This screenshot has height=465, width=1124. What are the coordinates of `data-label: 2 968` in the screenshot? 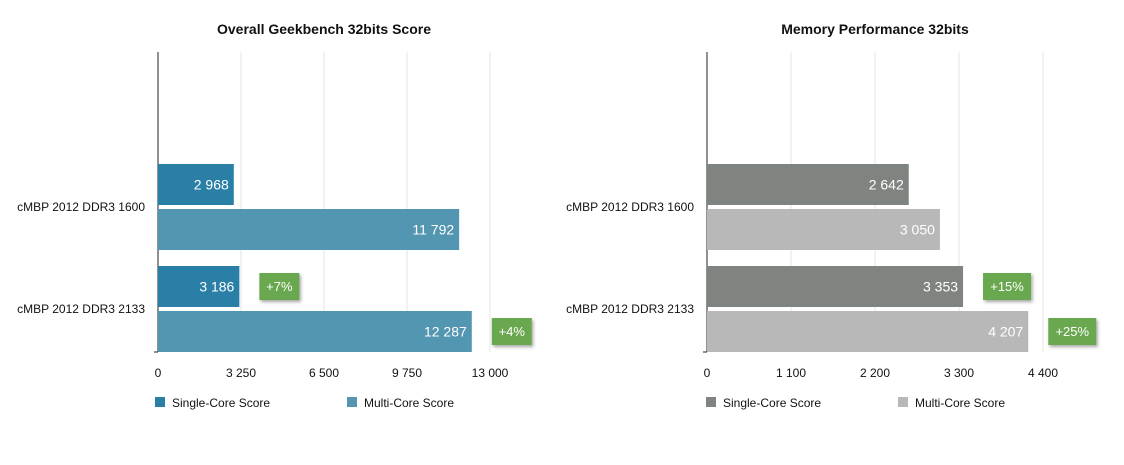 It's located at (211, 185).